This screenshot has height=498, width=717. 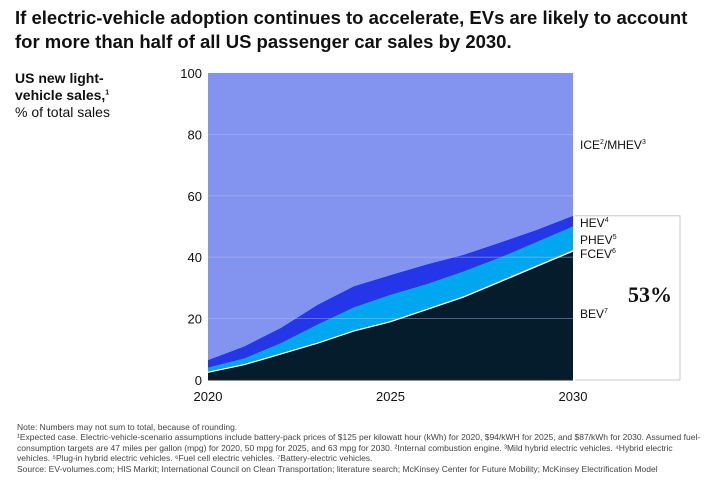 What do you see at coordinates (107, 93) in the screenshot?
I see `y-axis-label-footnote: 1` at bounding box center [107, 93].